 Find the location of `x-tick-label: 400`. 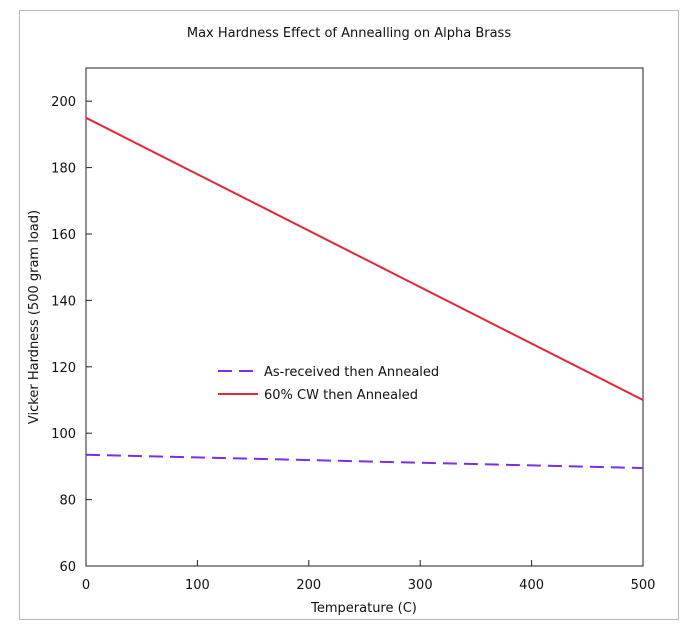

x-tick-label: 400 is located at coordinates (531, 585).